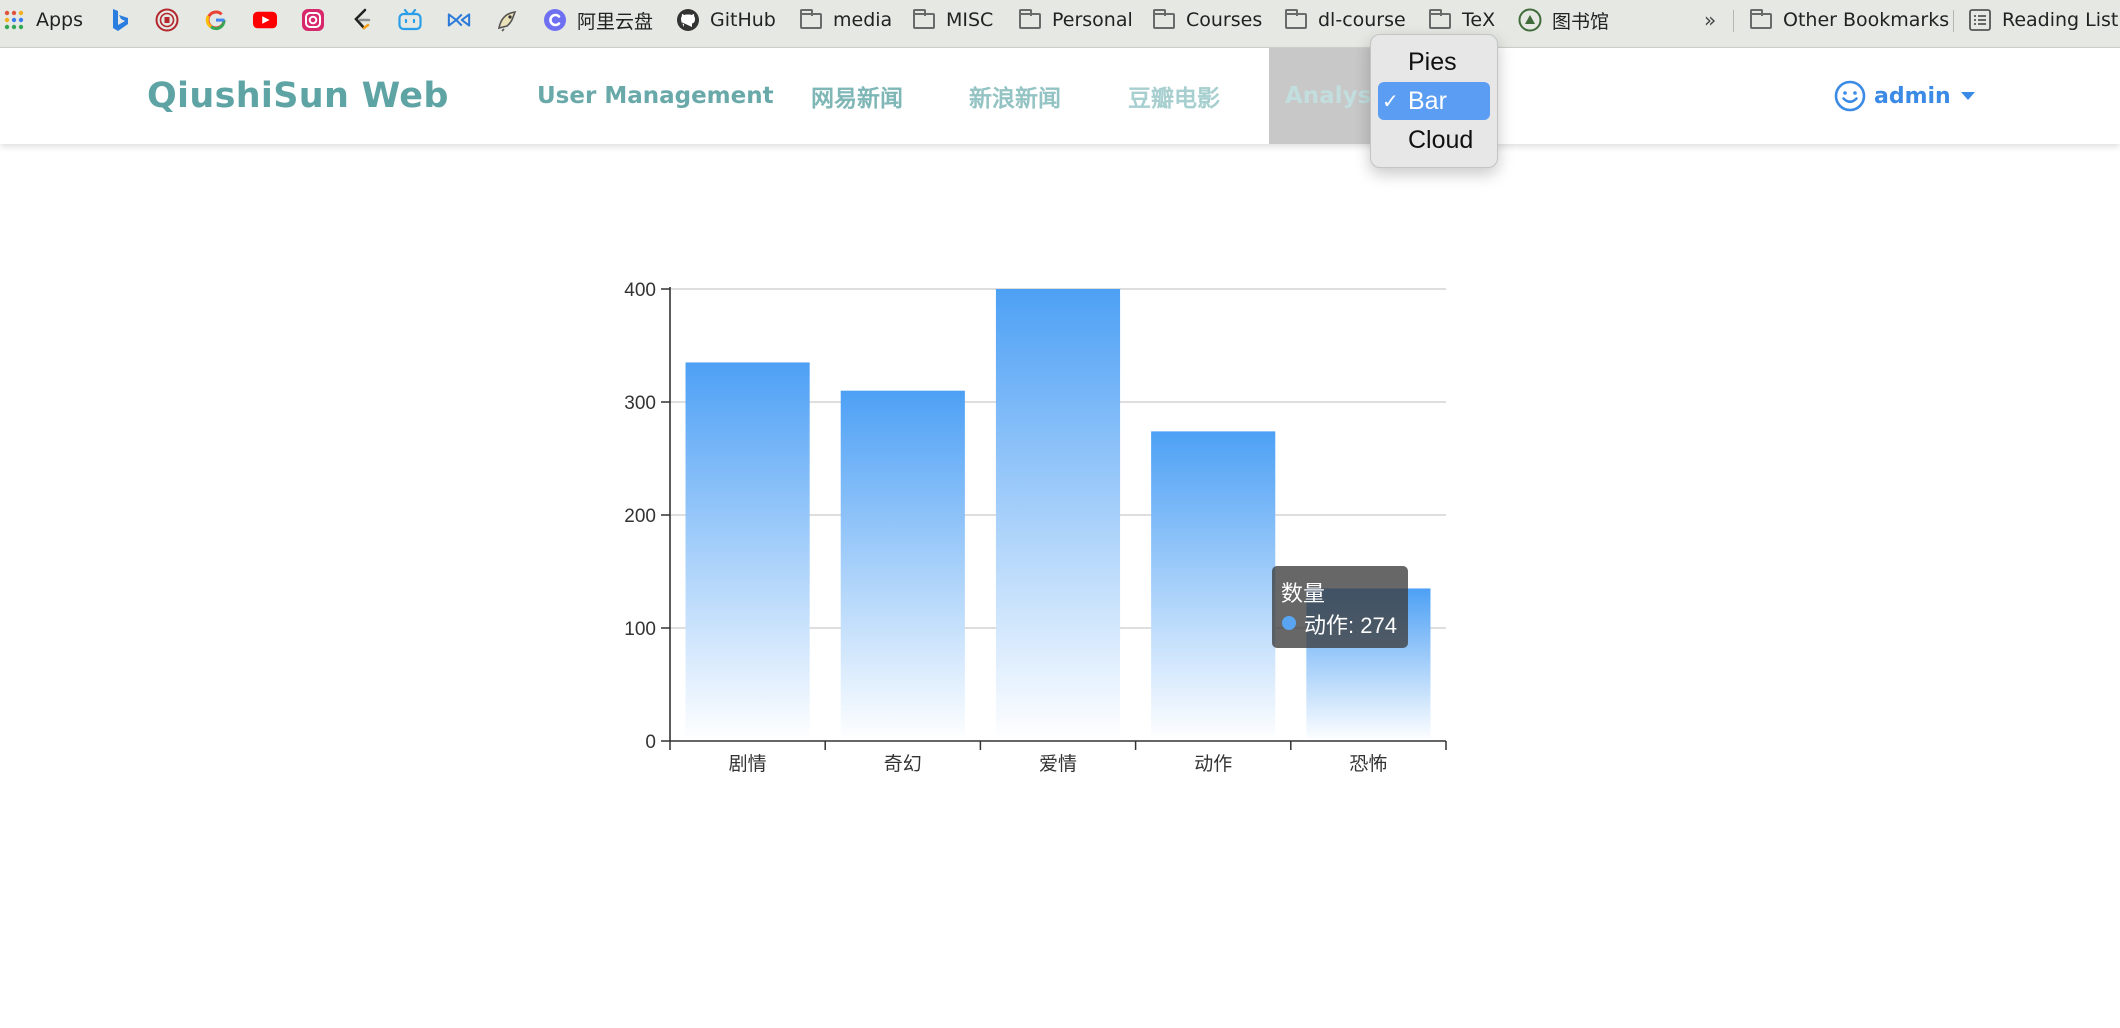 Image resolution: width=2120 pixels, height=1028 pixels. Describe the element at coordinates (298, 96) in the screenshot. I see `brand-logo: QiushiSun Web` at that location.